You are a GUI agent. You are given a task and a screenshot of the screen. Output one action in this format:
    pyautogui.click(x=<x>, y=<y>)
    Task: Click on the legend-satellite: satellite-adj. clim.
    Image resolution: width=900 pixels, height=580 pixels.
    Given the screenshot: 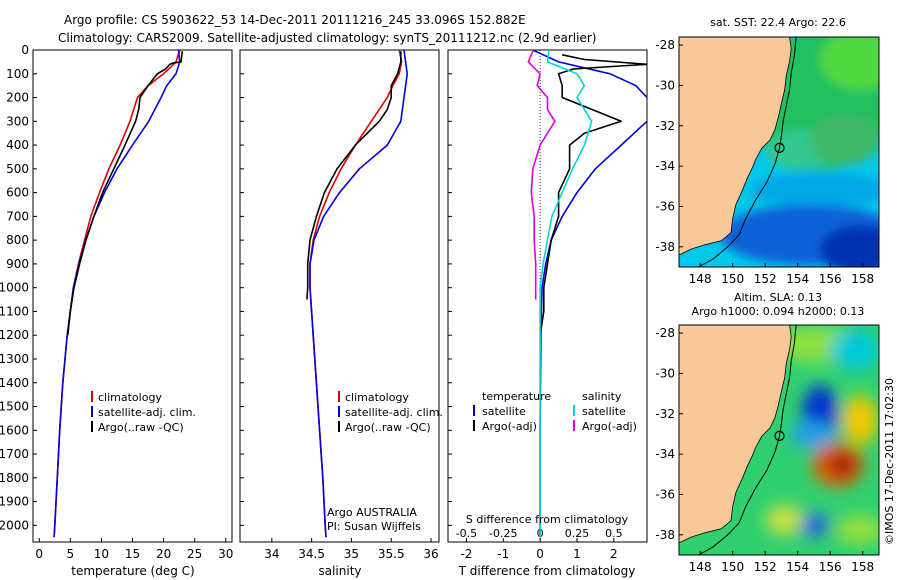 What is the action you would take?
    pyautogui.click(x=147, y=412)
    